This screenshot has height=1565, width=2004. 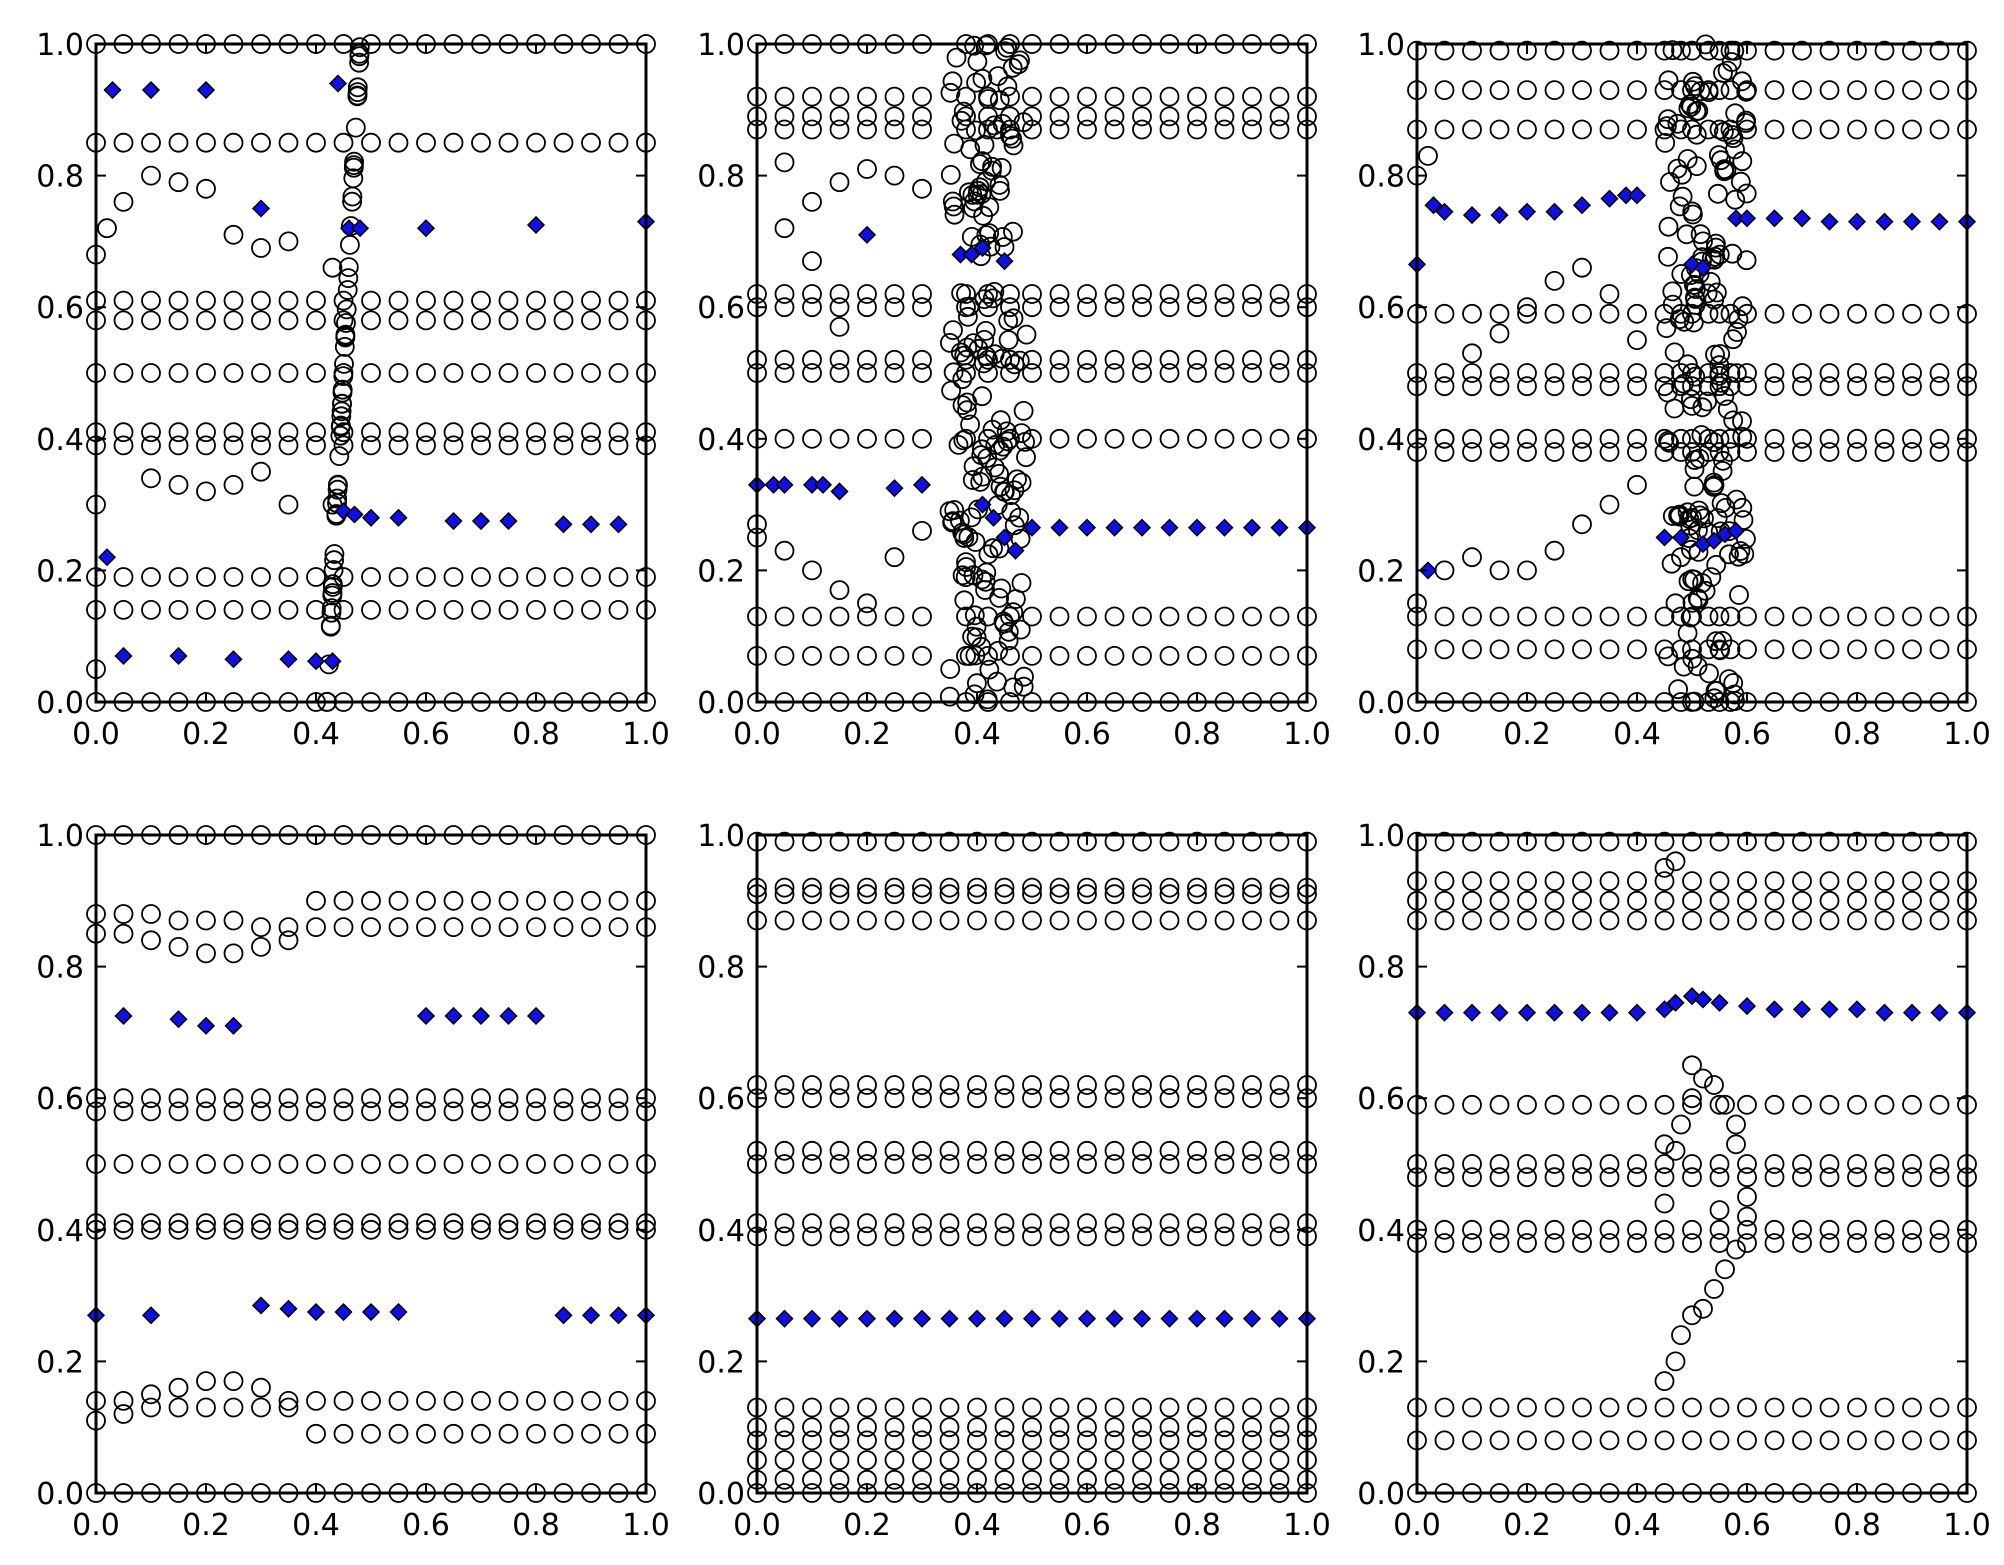 I want to click on y-tick-label: 0.2, so click(x=1381, y=571).